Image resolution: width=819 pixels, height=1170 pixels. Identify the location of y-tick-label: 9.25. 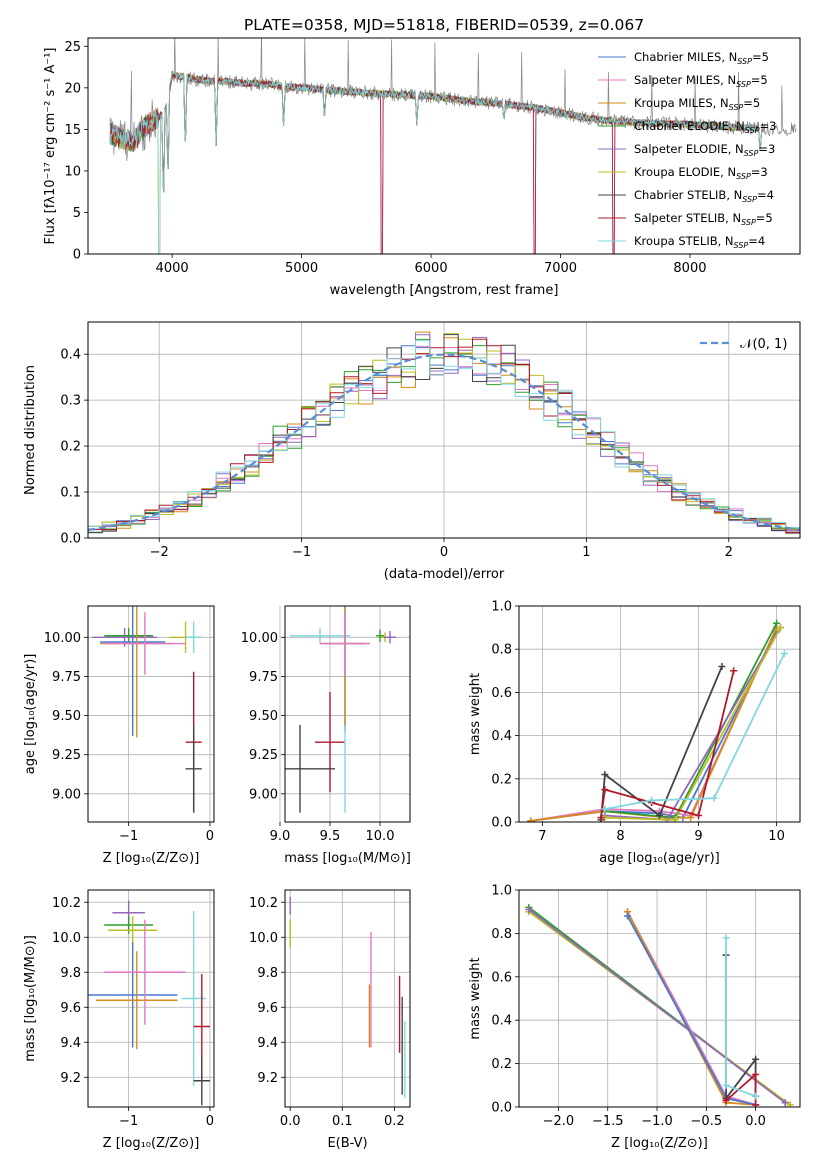
(66, 755).